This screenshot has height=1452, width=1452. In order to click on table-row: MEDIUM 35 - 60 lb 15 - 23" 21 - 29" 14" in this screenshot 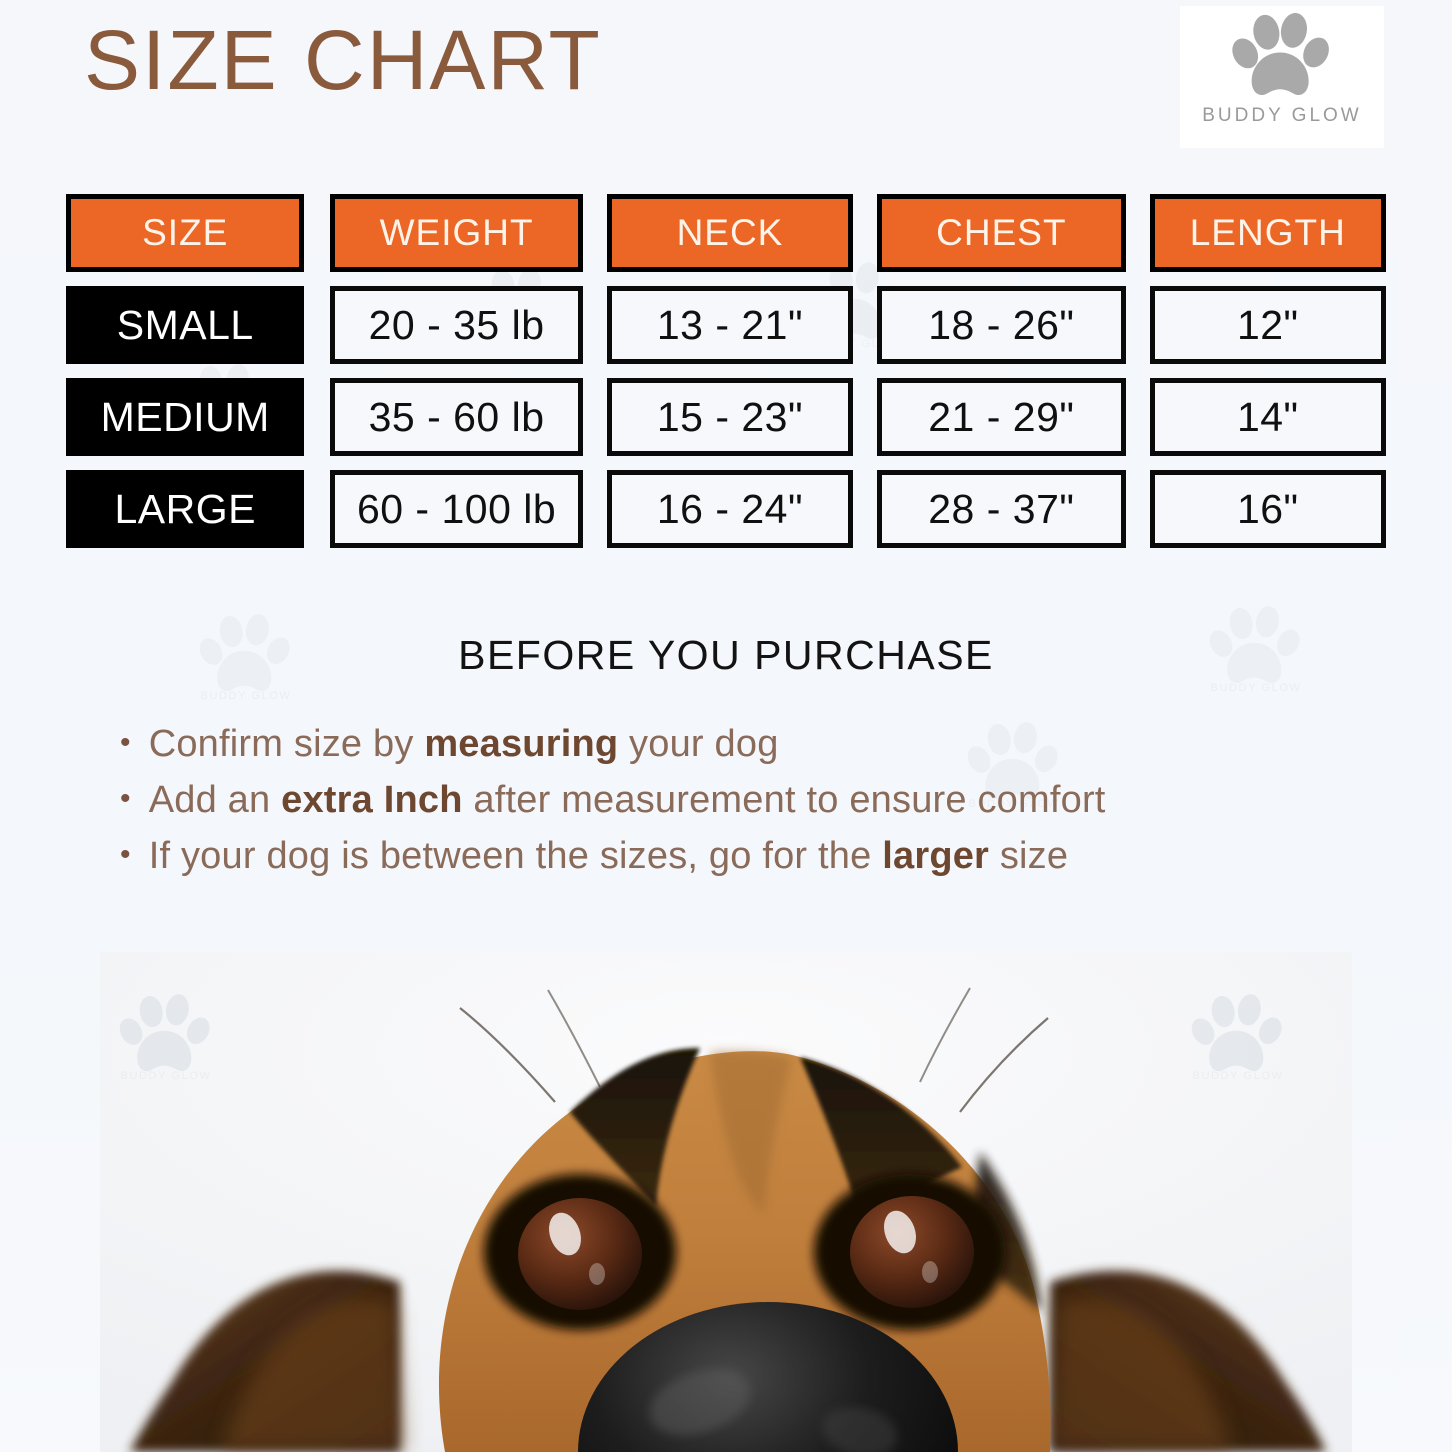, I will do `click(726, 417)`.